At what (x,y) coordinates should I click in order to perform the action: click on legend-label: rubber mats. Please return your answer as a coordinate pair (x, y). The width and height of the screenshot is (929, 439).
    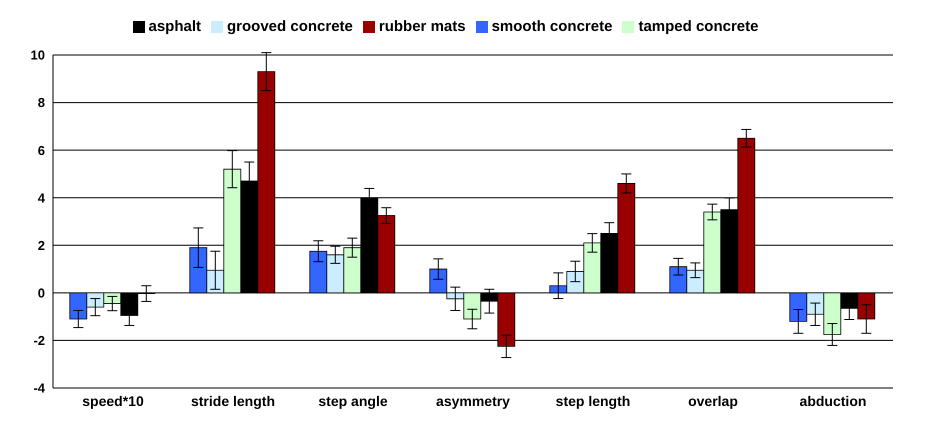
    Looking at the image, I should click on (422, 26).